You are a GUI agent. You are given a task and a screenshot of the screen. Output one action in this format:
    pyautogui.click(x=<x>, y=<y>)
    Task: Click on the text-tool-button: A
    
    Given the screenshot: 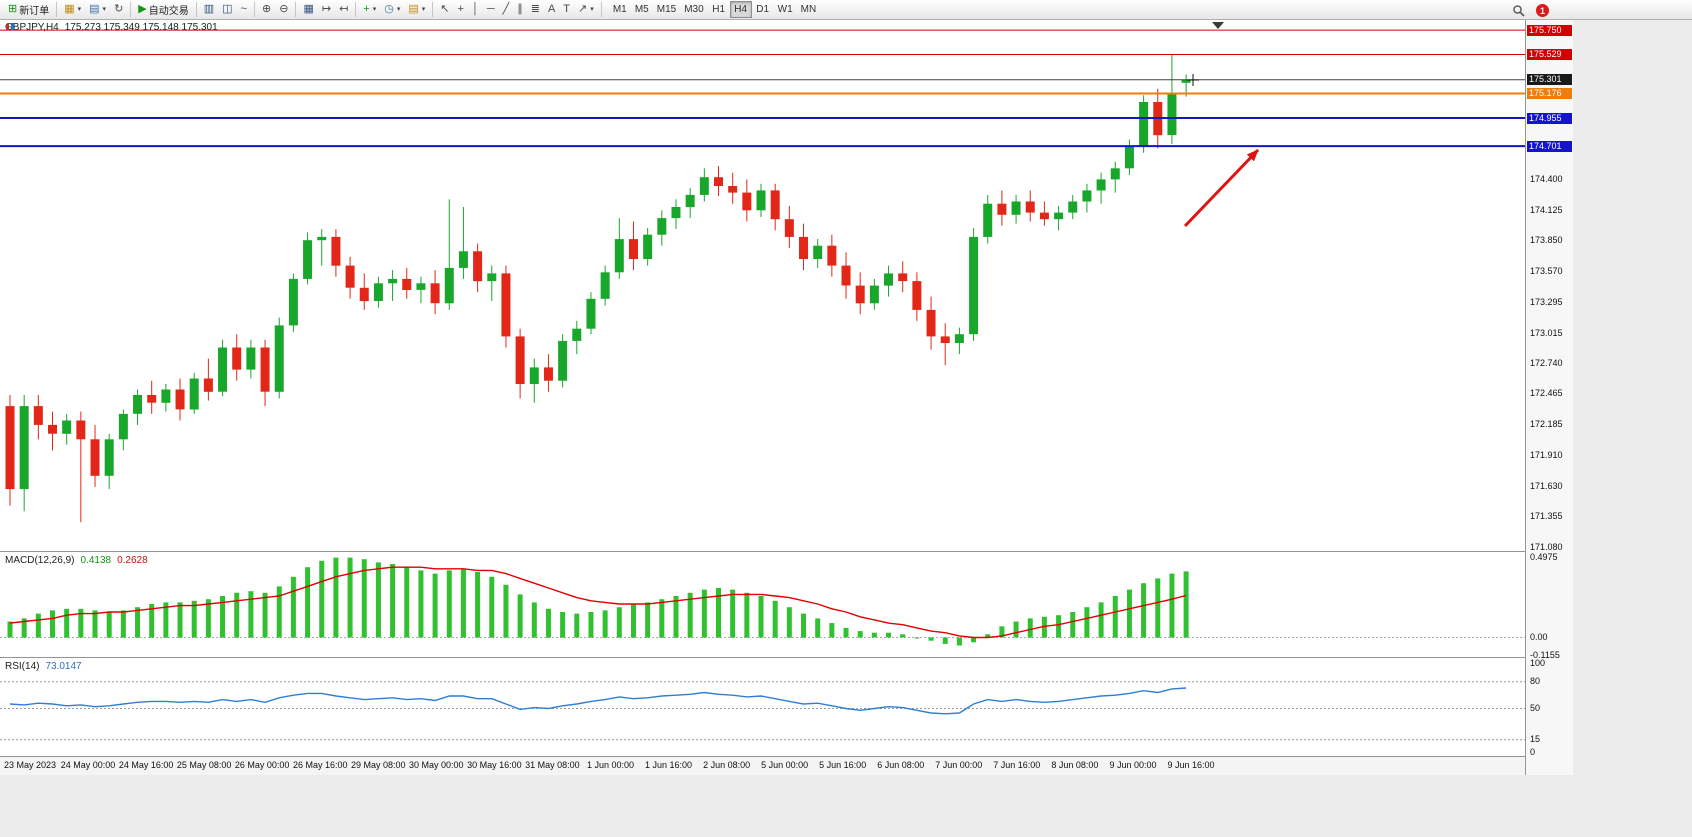 What is the action you would take?
    pyautogui.click(x=551, y=9)
    